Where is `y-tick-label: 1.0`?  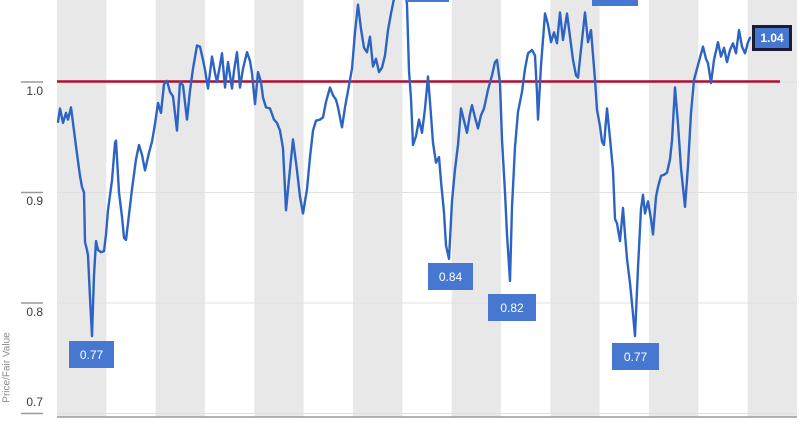 y-tick-label: 1.0 is located at coordinates (34, 91).